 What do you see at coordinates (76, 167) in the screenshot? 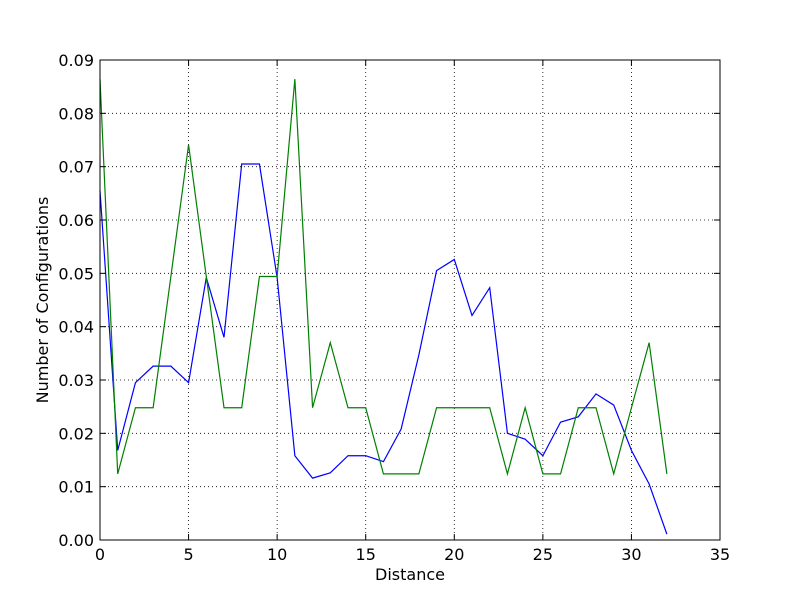
I see `y-tick-label: 0.07` at bounding box center [76, 167].